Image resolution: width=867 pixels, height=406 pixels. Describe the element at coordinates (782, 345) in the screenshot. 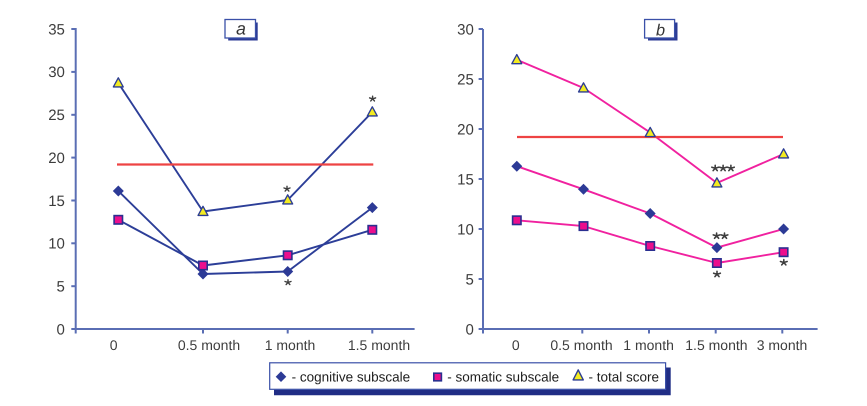

I see `svg-text: 3 month` at that location.